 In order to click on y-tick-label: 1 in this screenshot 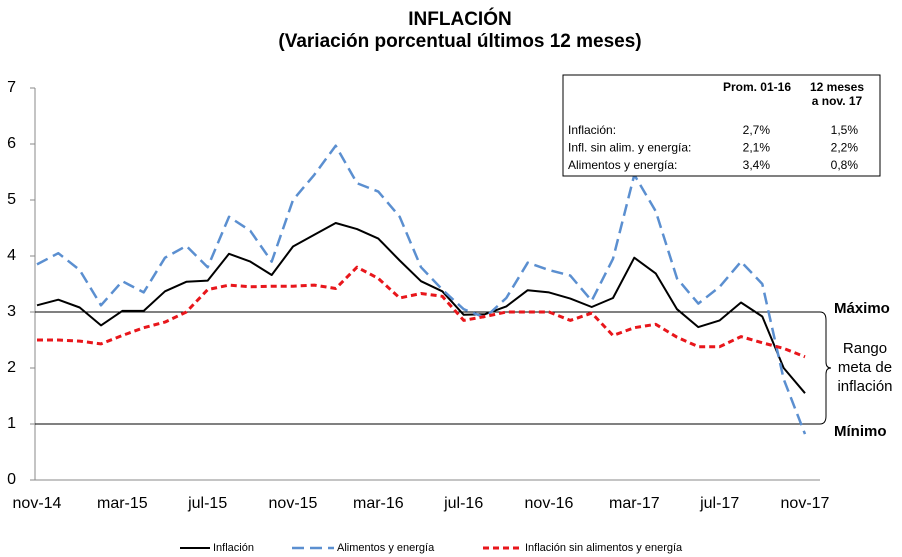, I will do `click(11, 423)`.